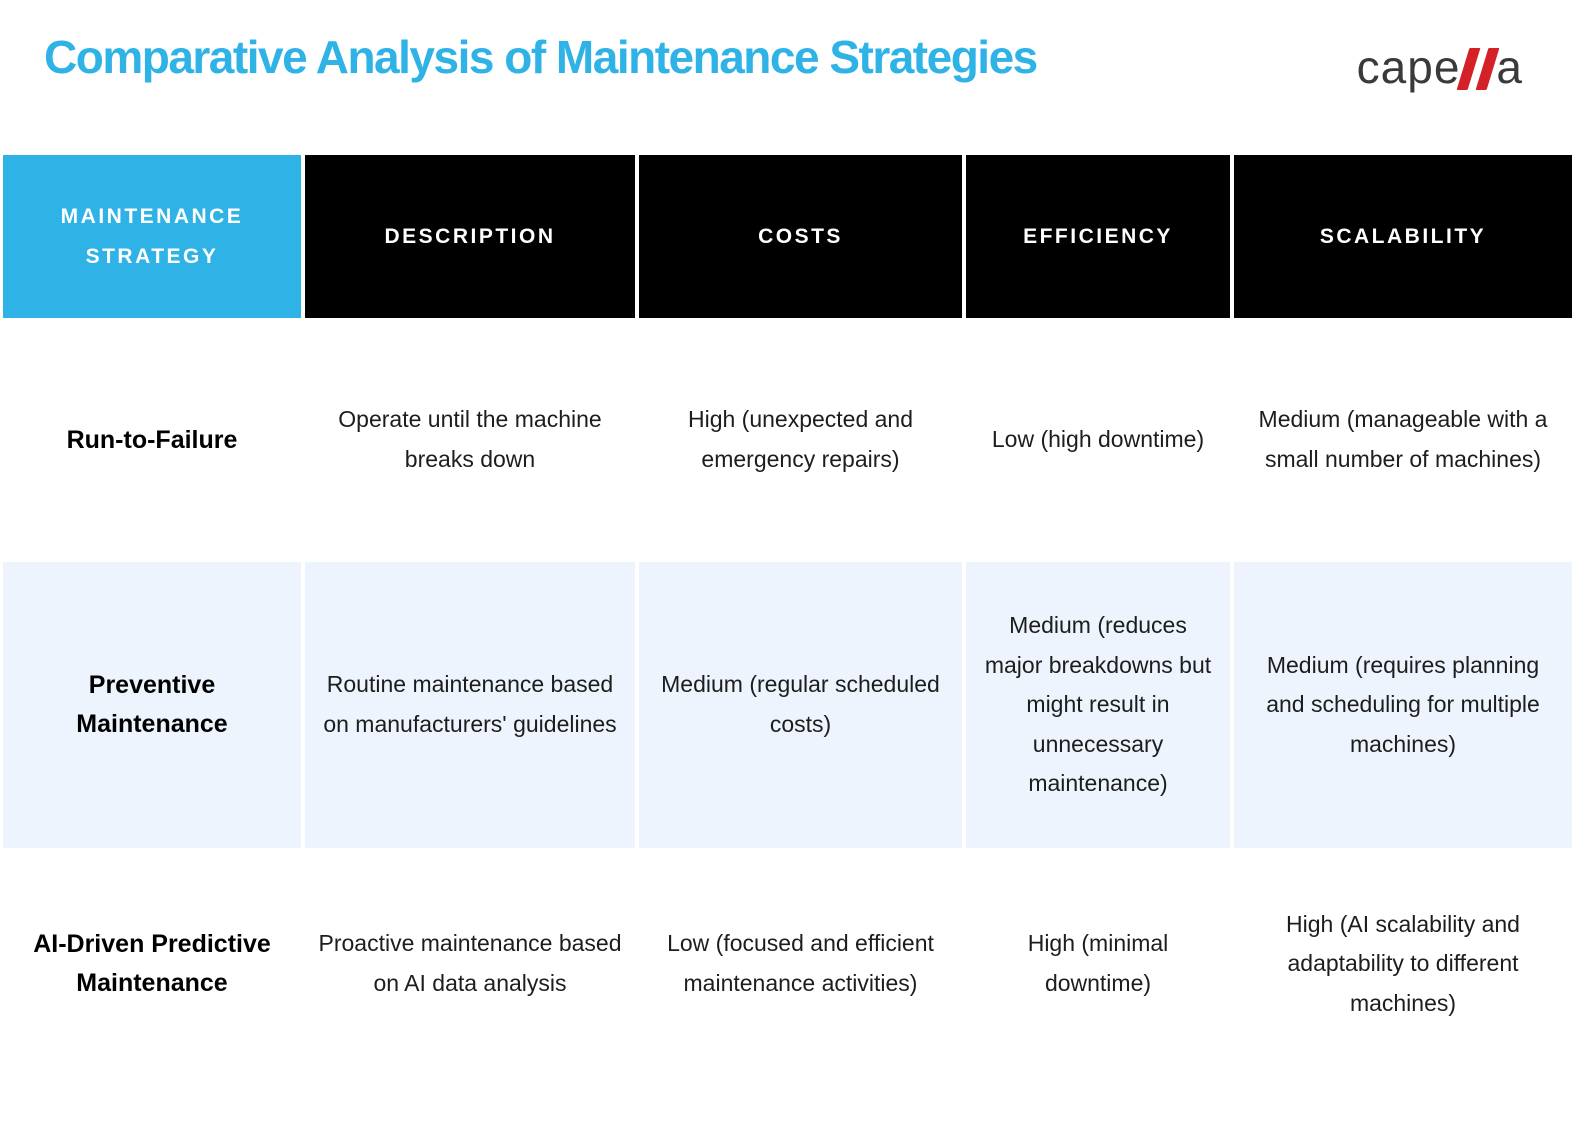 The image size is (1575, 1125). I want to click on column-header-description: DESCRIPTION, so click(470, 236).